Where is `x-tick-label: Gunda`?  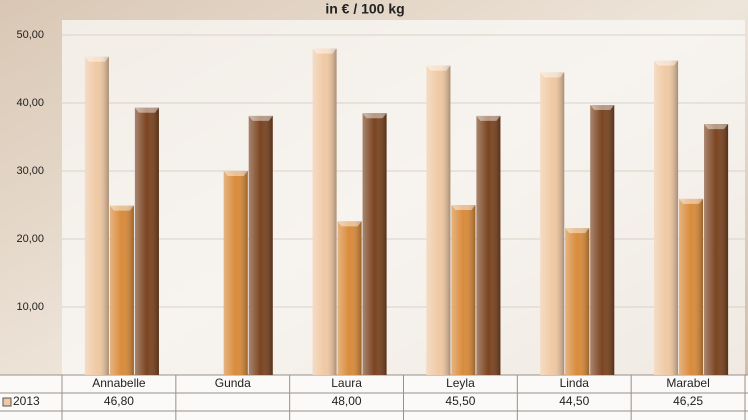 x-tick-label: Gunda is located at coordinates (233, 383).